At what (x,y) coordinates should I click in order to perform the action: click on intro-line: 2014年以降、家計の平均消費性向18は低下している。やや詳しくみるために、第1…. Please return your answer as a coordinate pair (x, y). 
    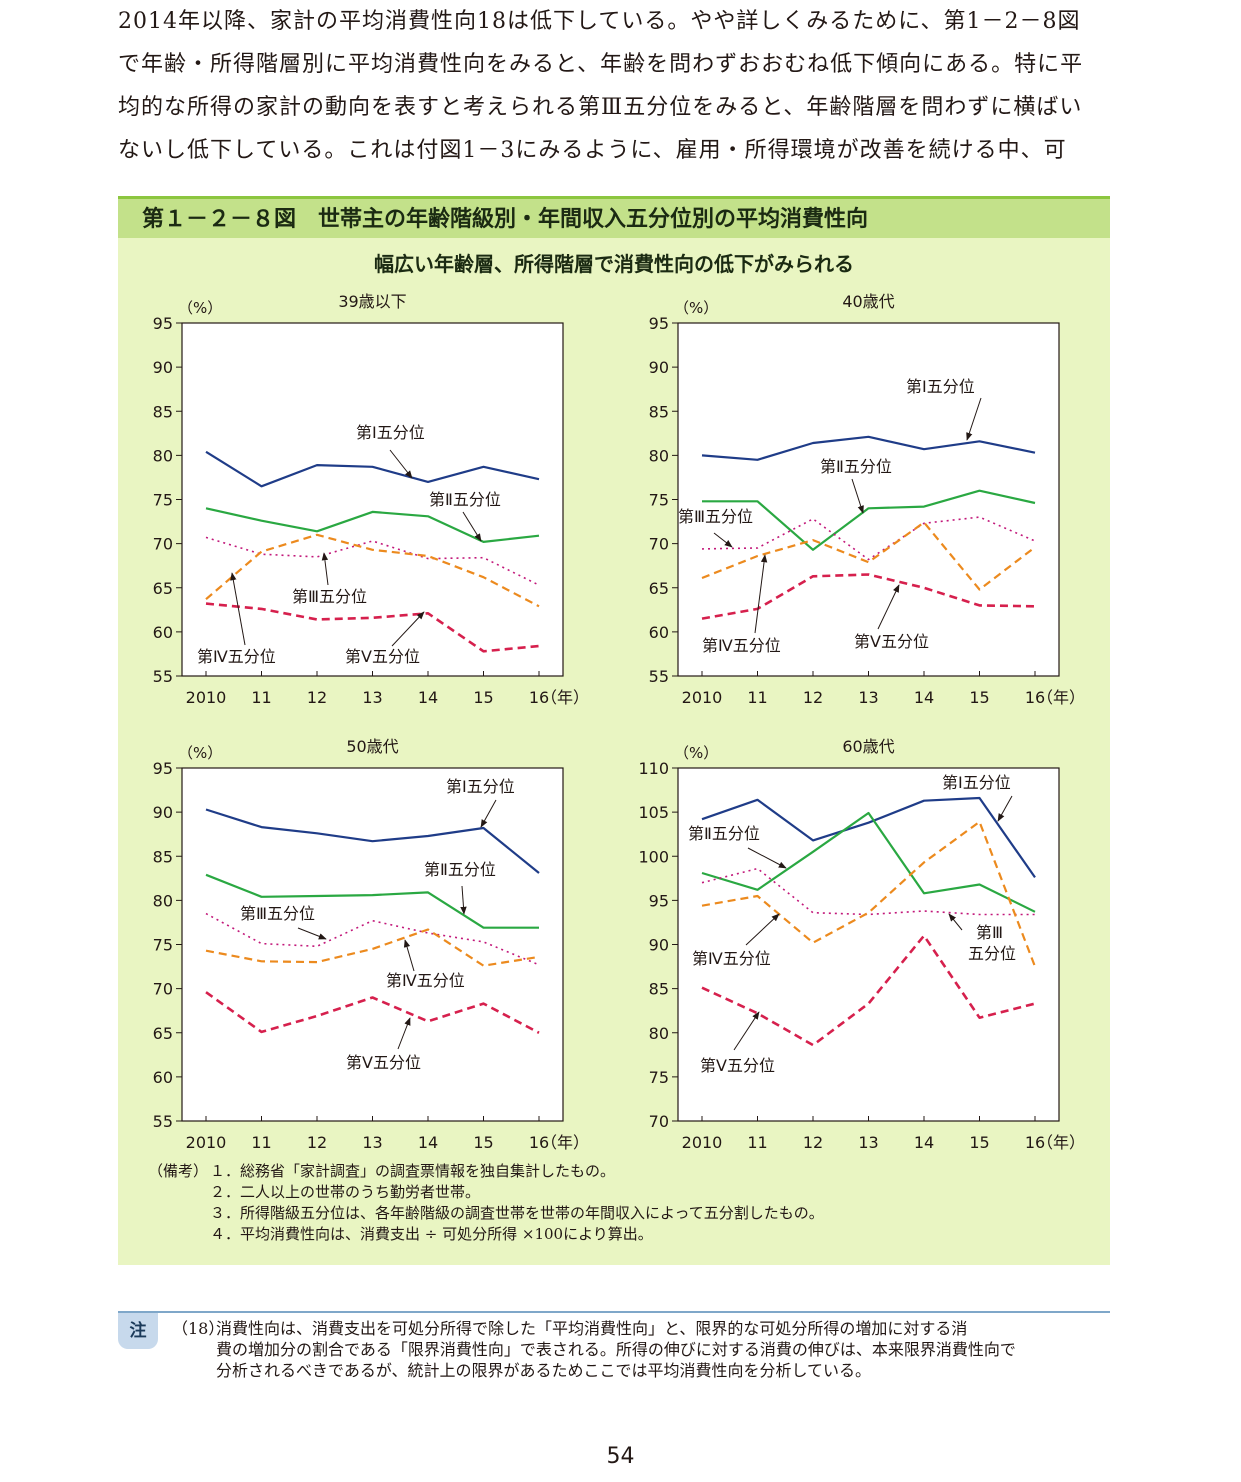
    Looking at the image, I should click on (599, 21).